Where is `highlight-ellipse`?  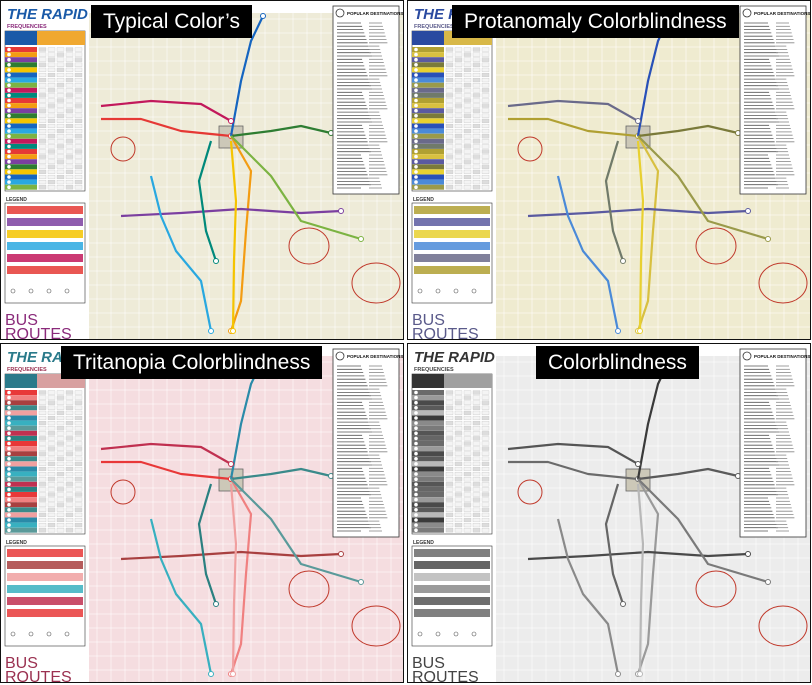 highlight-ellipse is located at coordinates (309, 589).